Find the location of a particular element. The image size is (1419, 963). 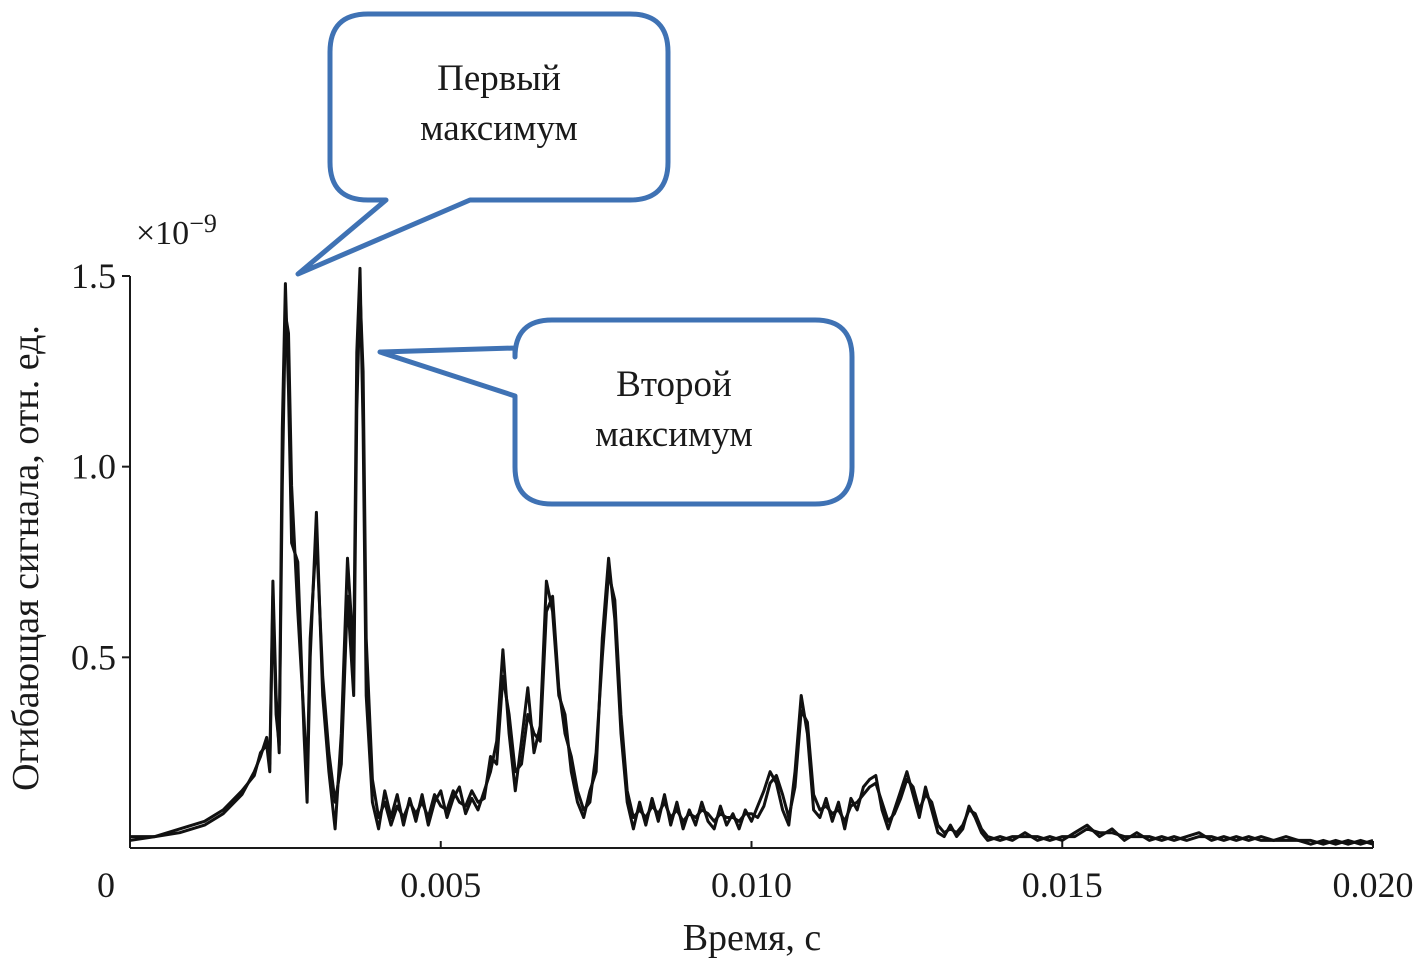

callout-second-bubble is located at coordinates (616, 412).